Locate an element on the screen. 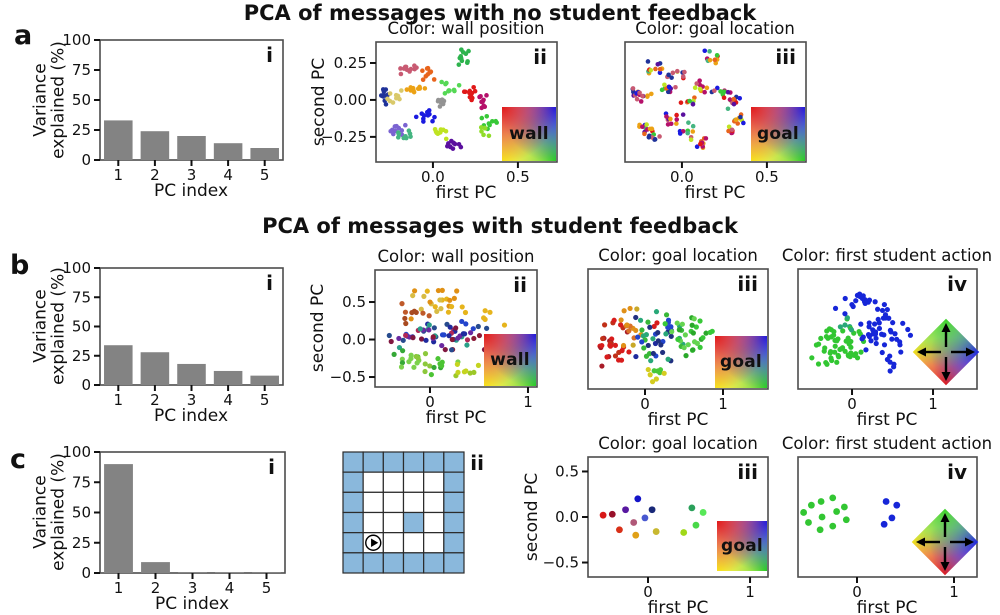 The image size is (1000, 615). x-tick-label: 5 is located at coordinates (267, 588).